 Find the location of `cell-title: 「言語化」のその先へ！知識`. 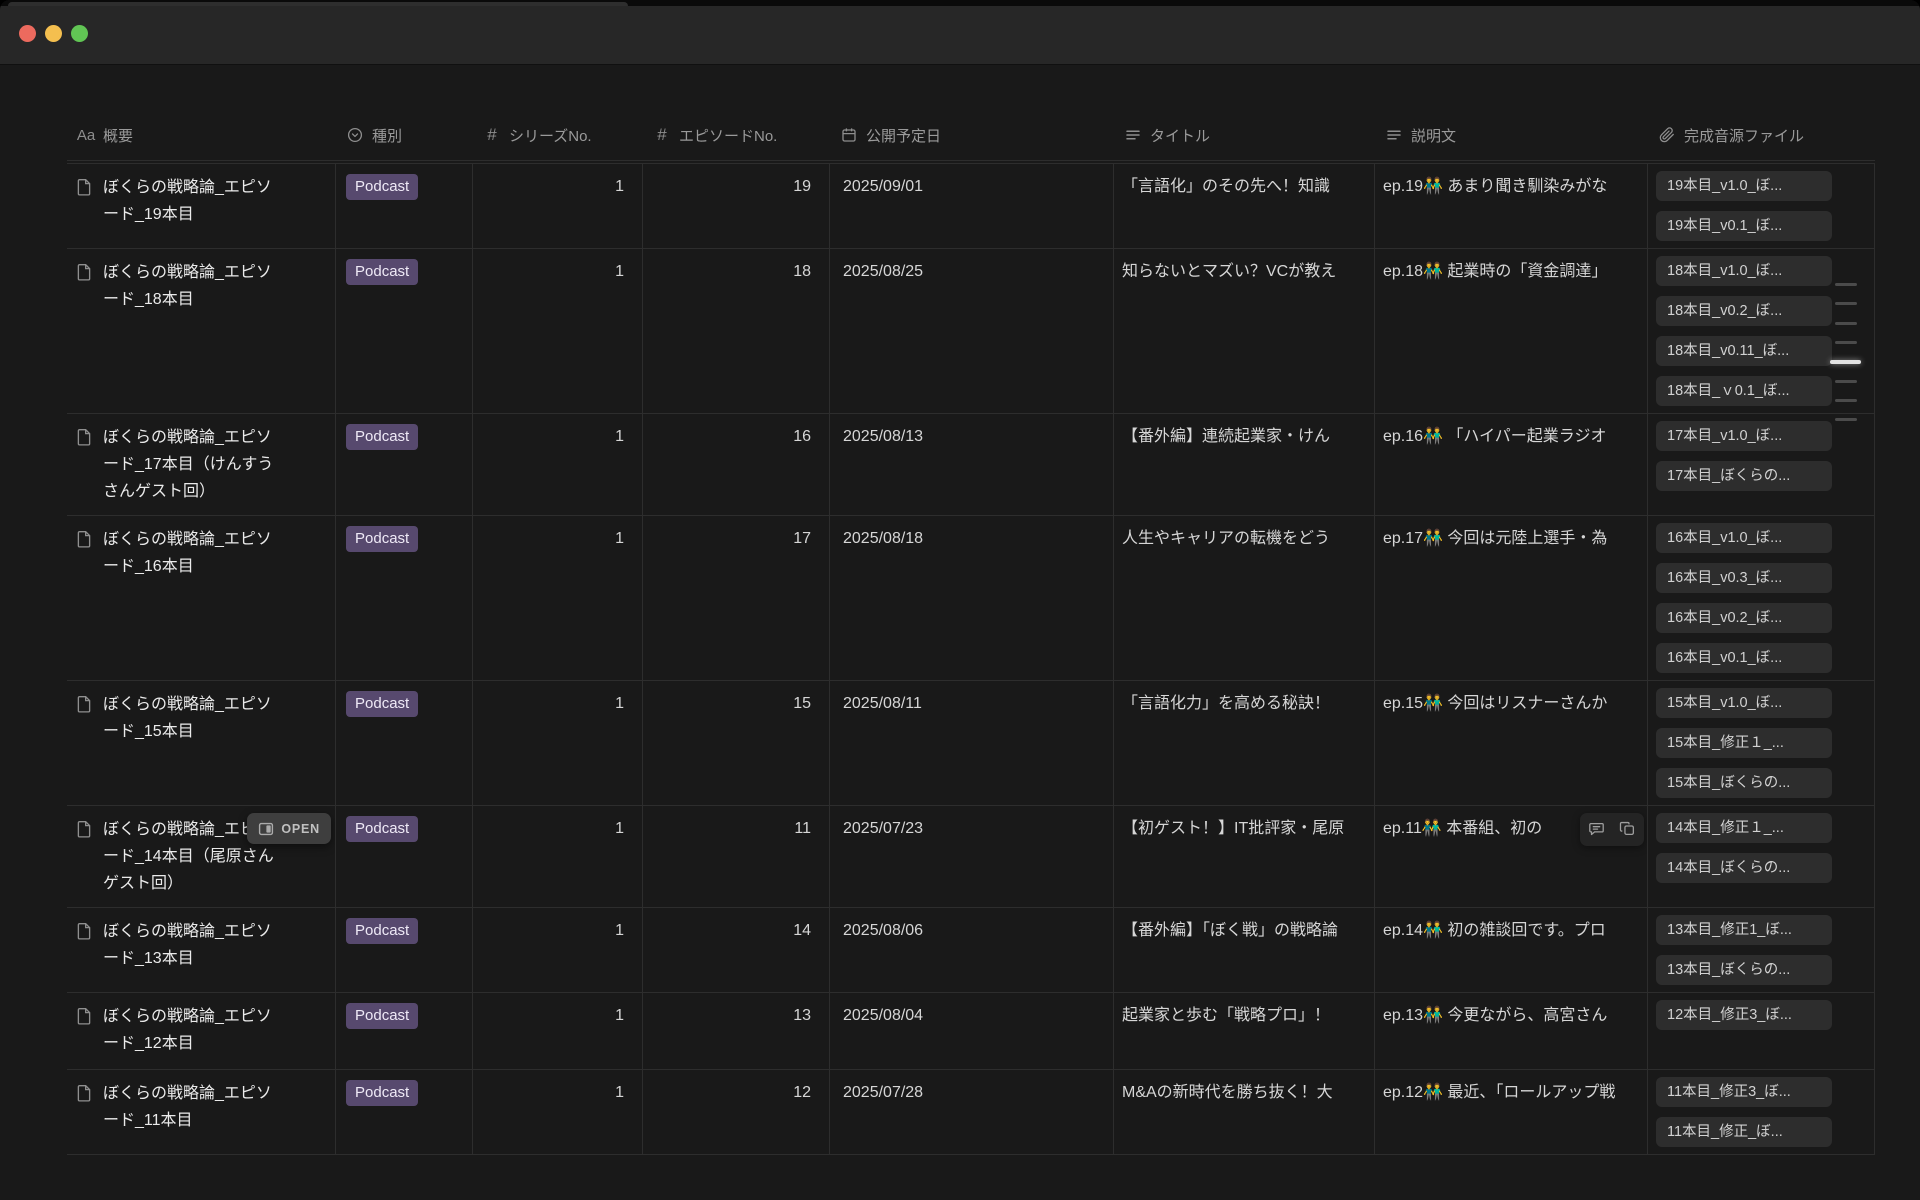

cell-title: 「言語化」のその先へ！知識 is located at coordinates (1244, 206).